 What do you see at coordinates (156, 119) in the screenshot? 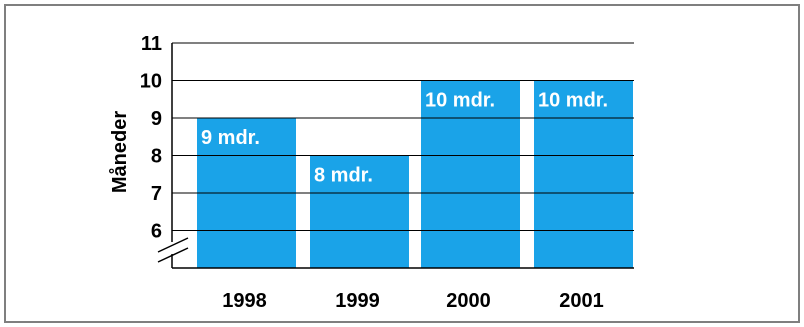
I see `y-tick-label-9: 9` at bounding box center [156, 119].